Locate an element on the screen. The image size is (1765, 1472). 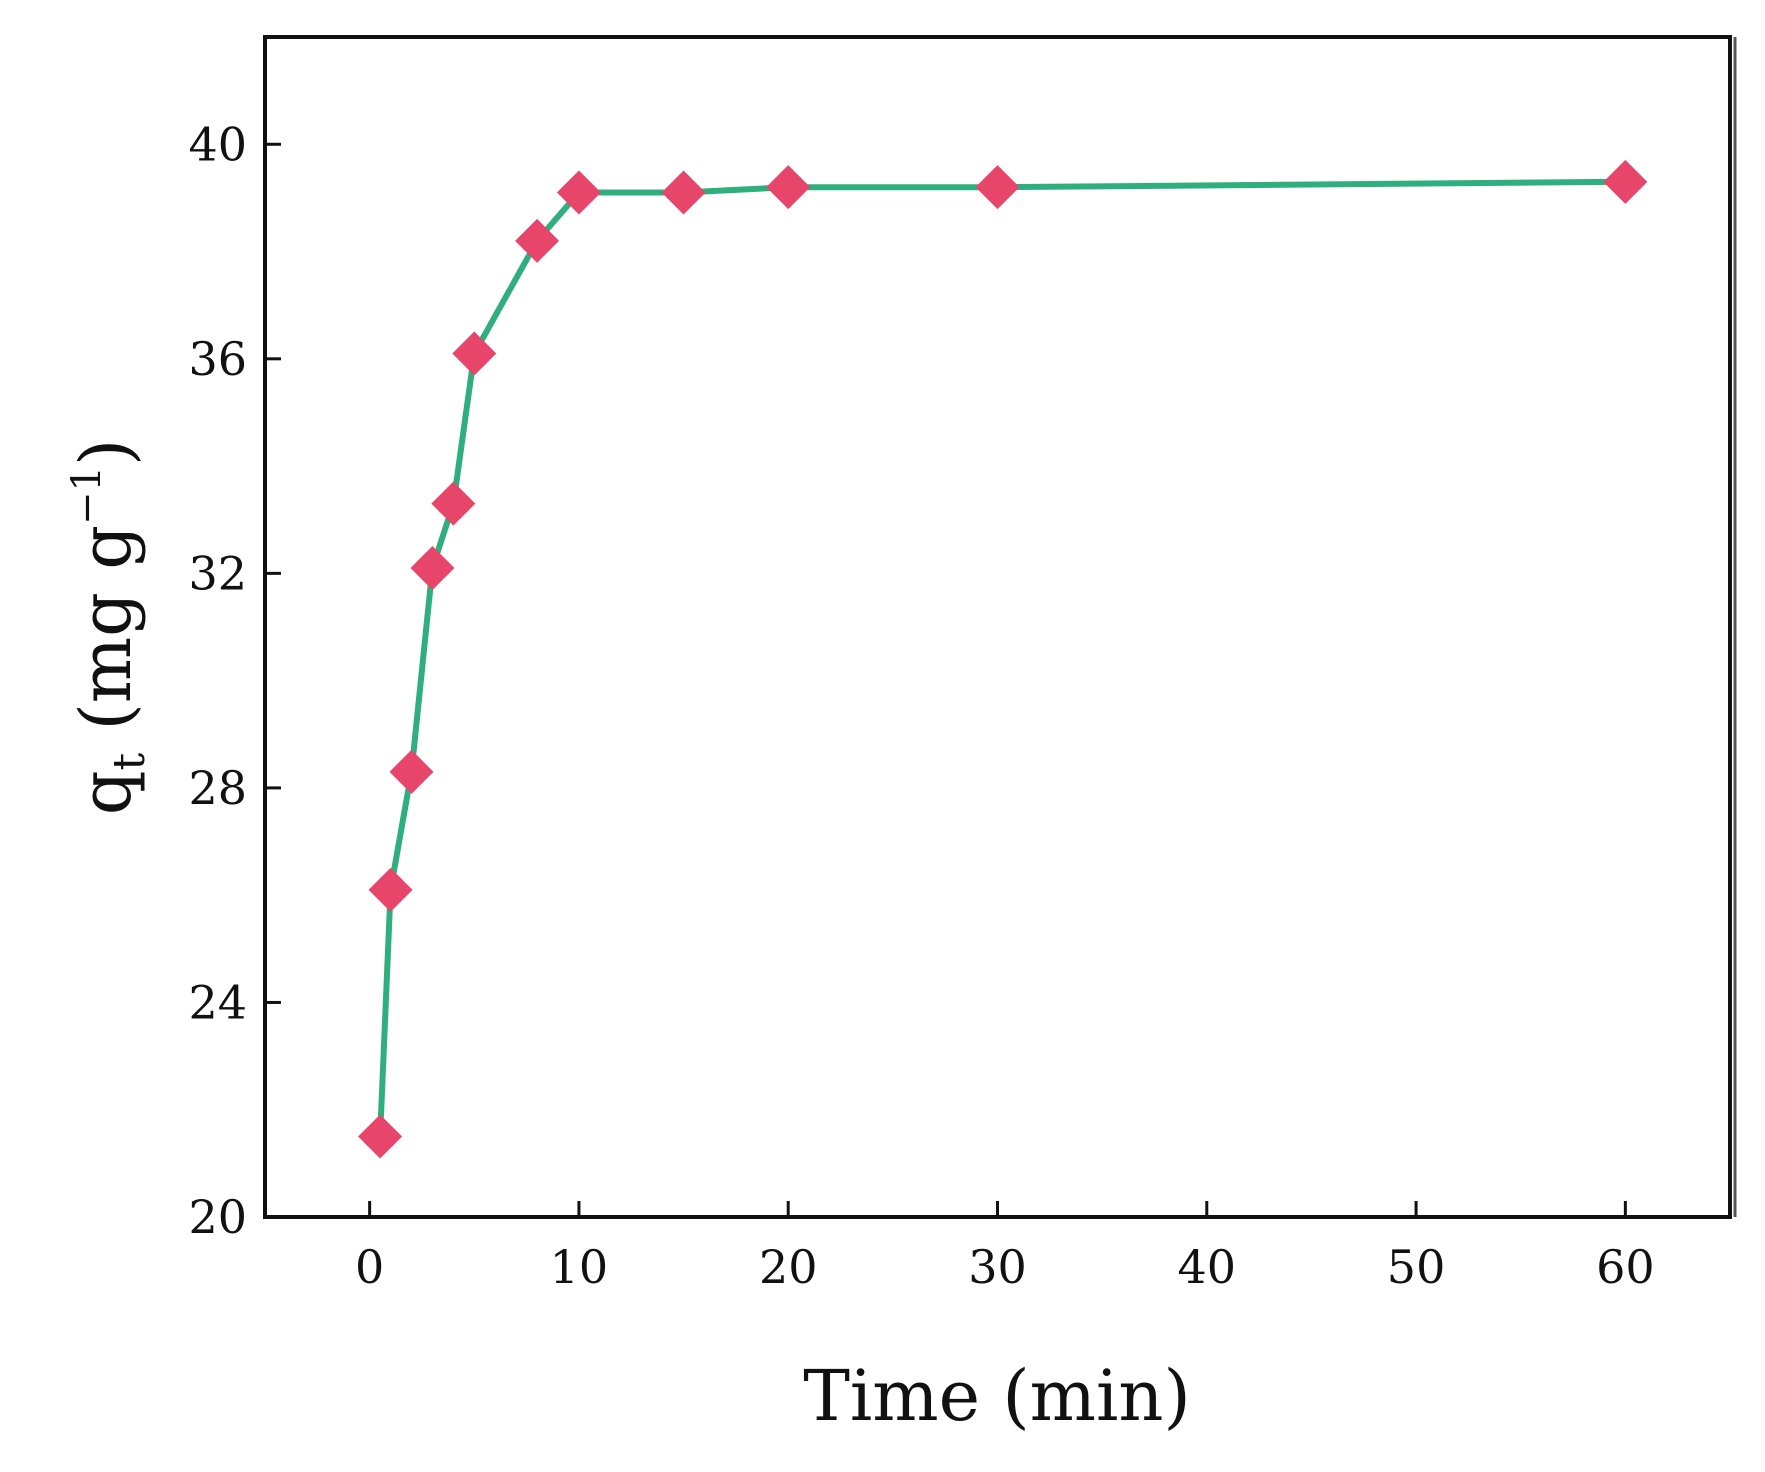
y-tick-label: 36 is located at coordinates (217, 359).